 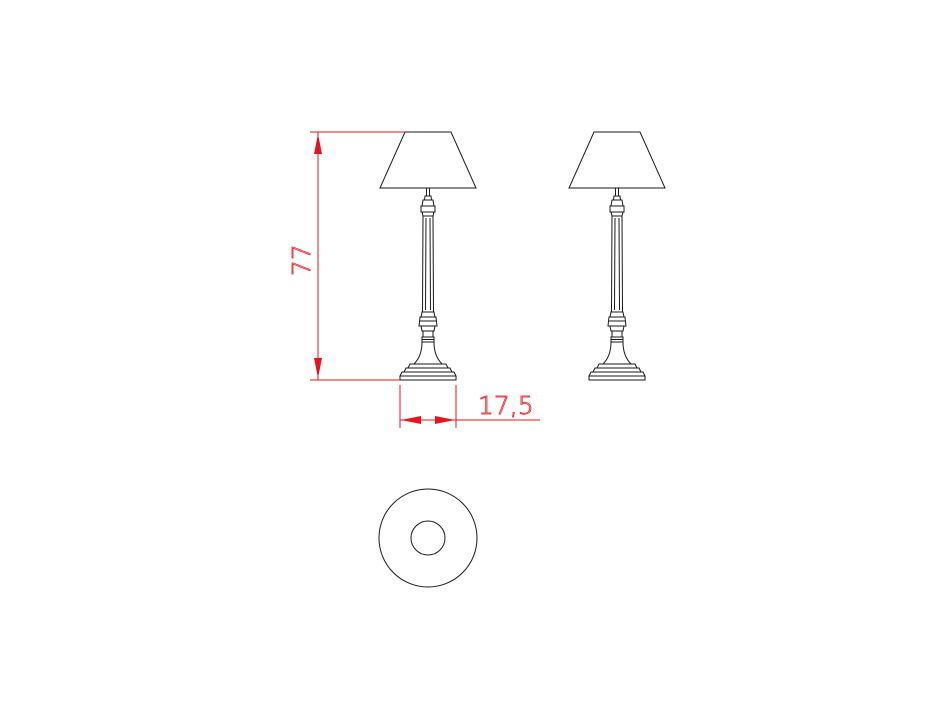 What do you see at coordinates (617, 256) in the screenshot?
I see `lamp-front-view-right` at bounding box center [617, 256].